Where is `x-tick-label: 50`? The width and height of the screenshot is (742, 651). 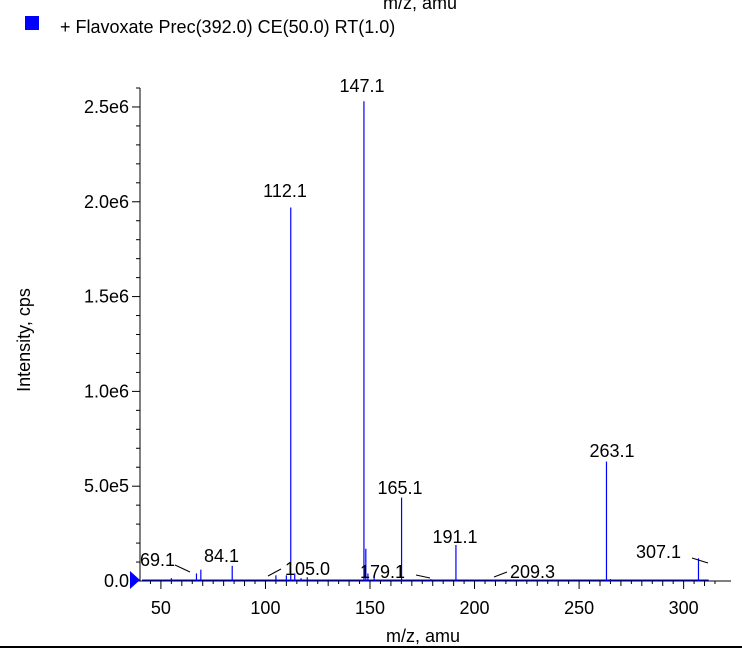
x-tick-label: 50 is located at coordinates (161, 608).